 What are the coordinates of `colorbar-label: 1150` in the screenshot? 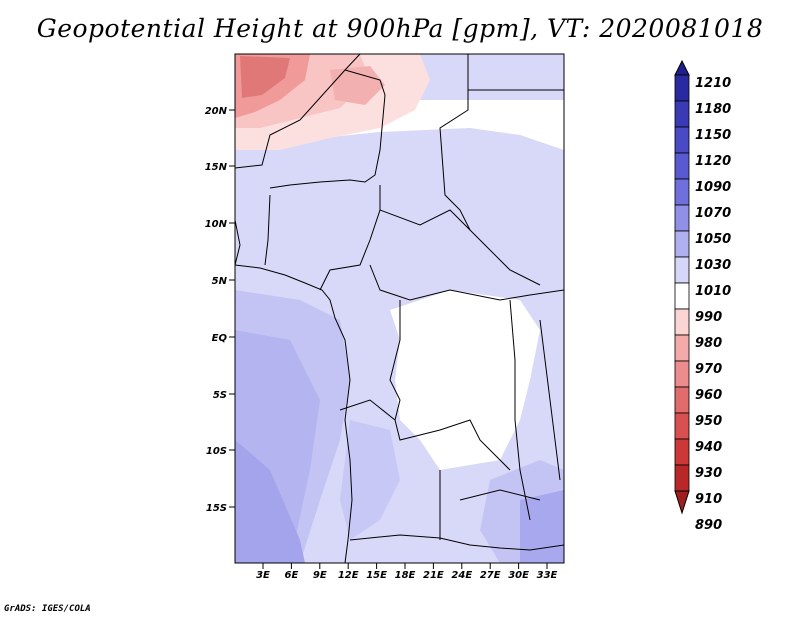 It's located at (713, 135).